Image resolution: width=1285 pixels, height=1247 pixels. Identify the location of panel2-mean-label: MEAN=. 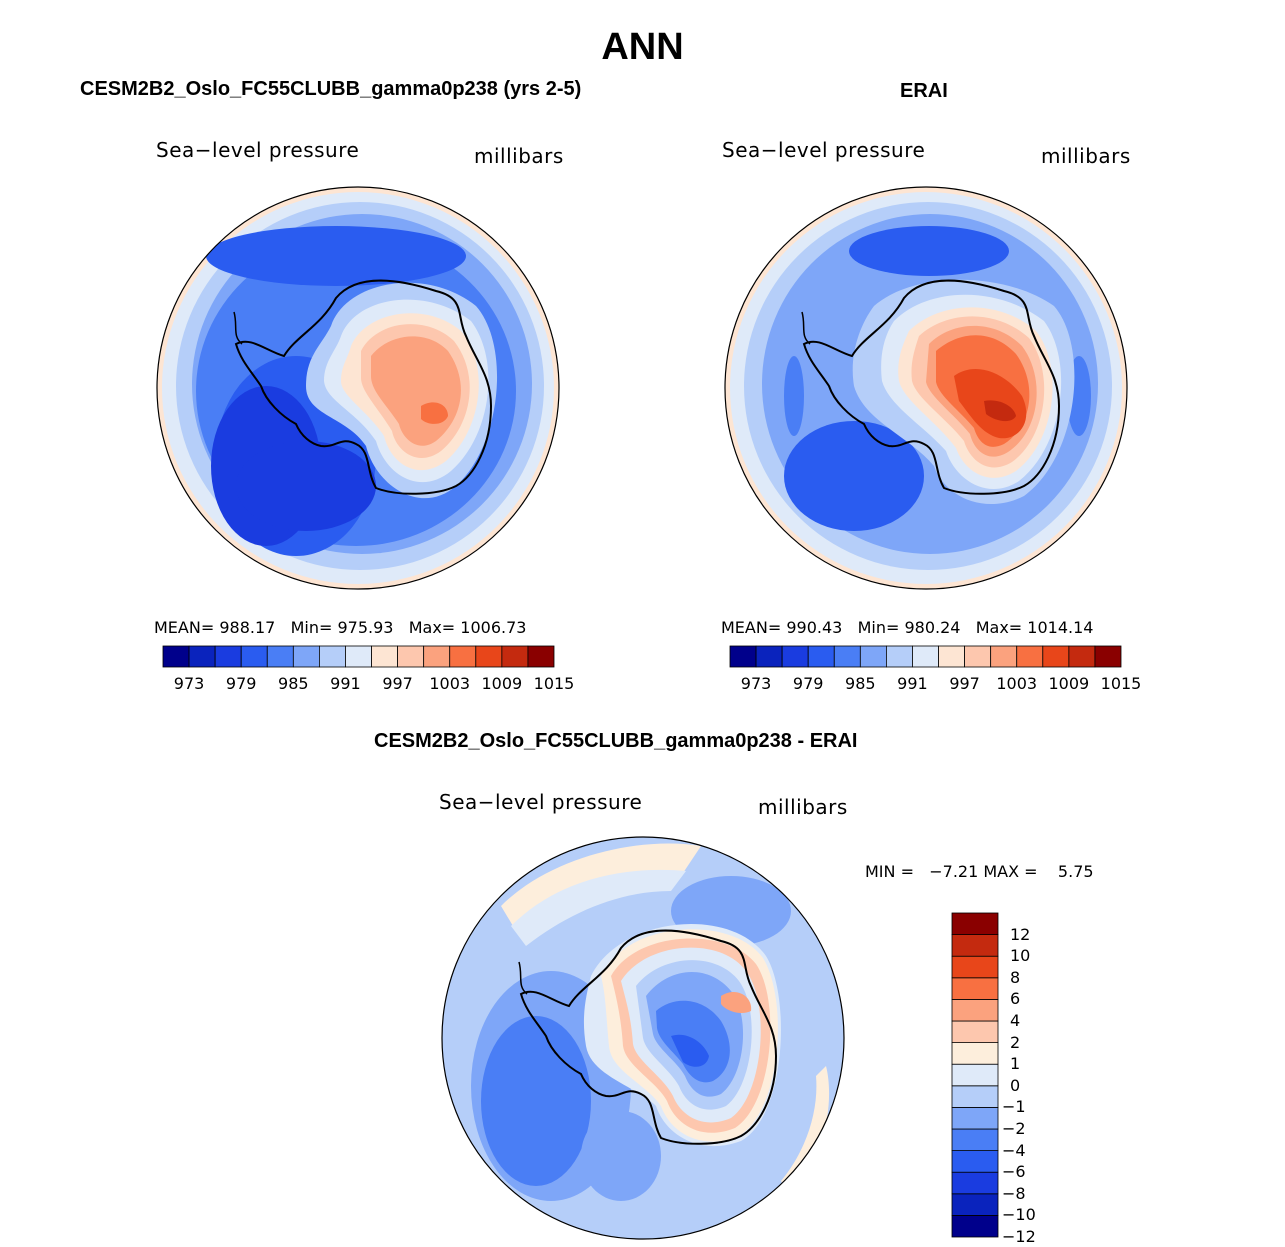
(751, 627).